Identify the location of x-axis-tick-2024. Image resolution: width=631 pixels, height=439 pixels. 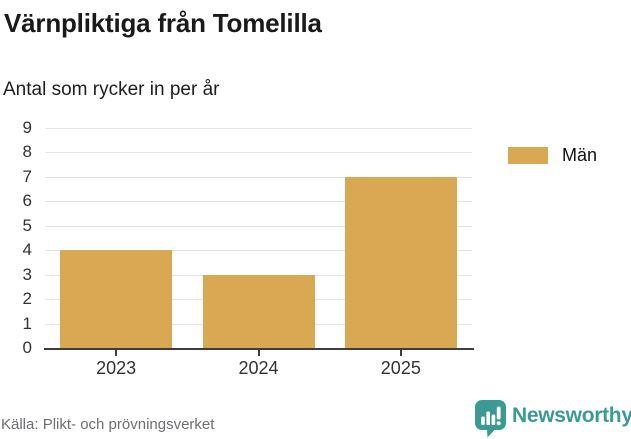
(258, 353).